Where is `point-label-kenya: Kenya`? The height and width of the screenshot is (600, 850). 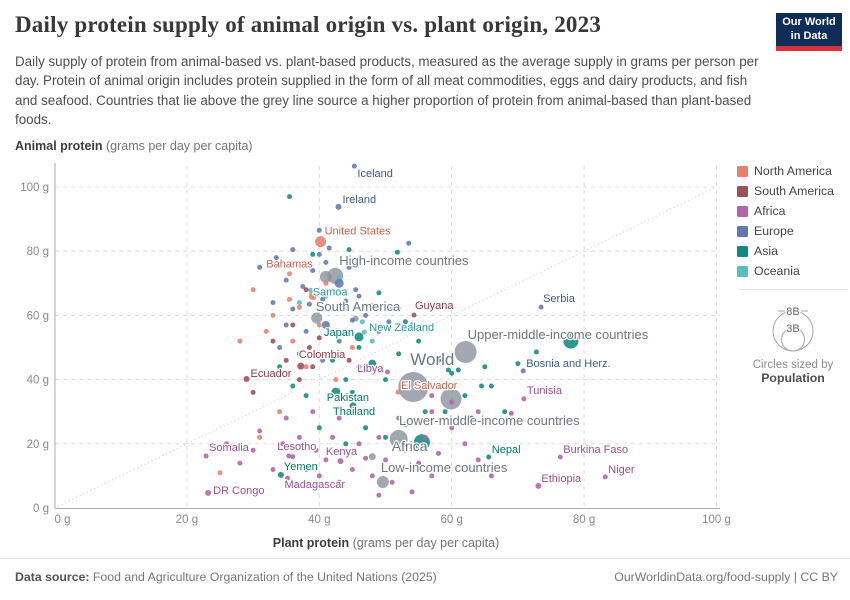 point-label-kenya: Kenya is located at coordinates (342, 452).